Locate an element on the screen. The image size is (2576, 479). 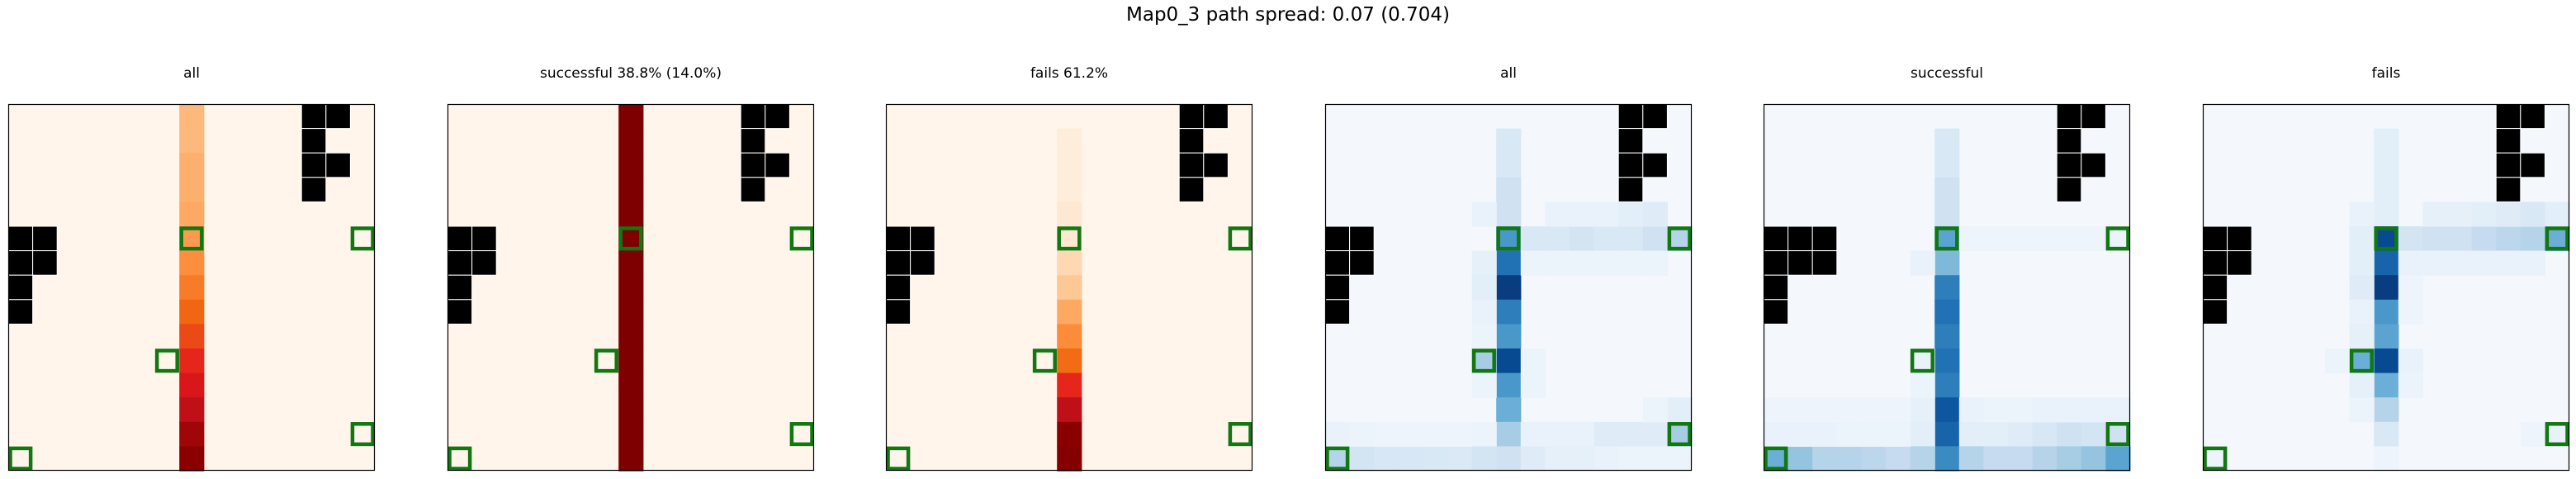
heatmap-panel-successful-blues: successful is located at coordinates (1947, 269).